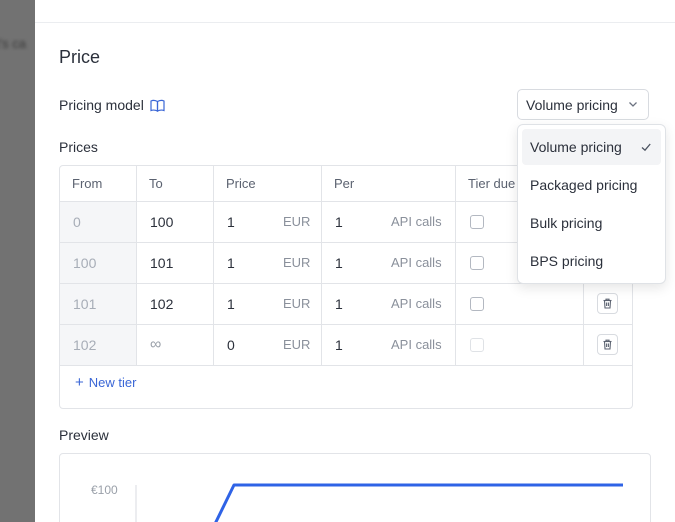 This screenshot has height=522, width=675. I want to click on option-bulk-pricing: Bulk pricing, so click(591, 223).